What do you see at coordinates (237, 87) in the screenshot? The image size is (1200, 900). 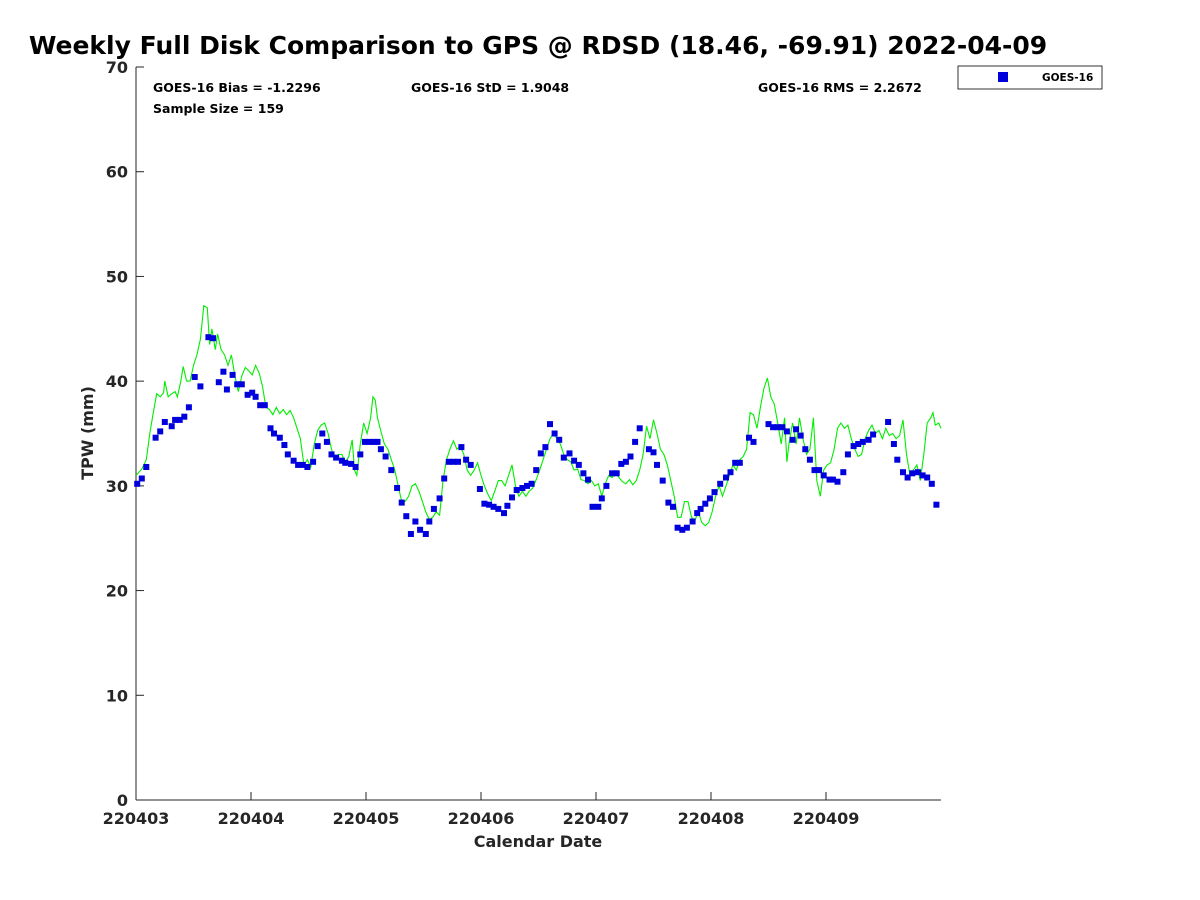 I see `stat-bias: GOES-16 Bias = -1.2296` at bounding box center [237, 87].